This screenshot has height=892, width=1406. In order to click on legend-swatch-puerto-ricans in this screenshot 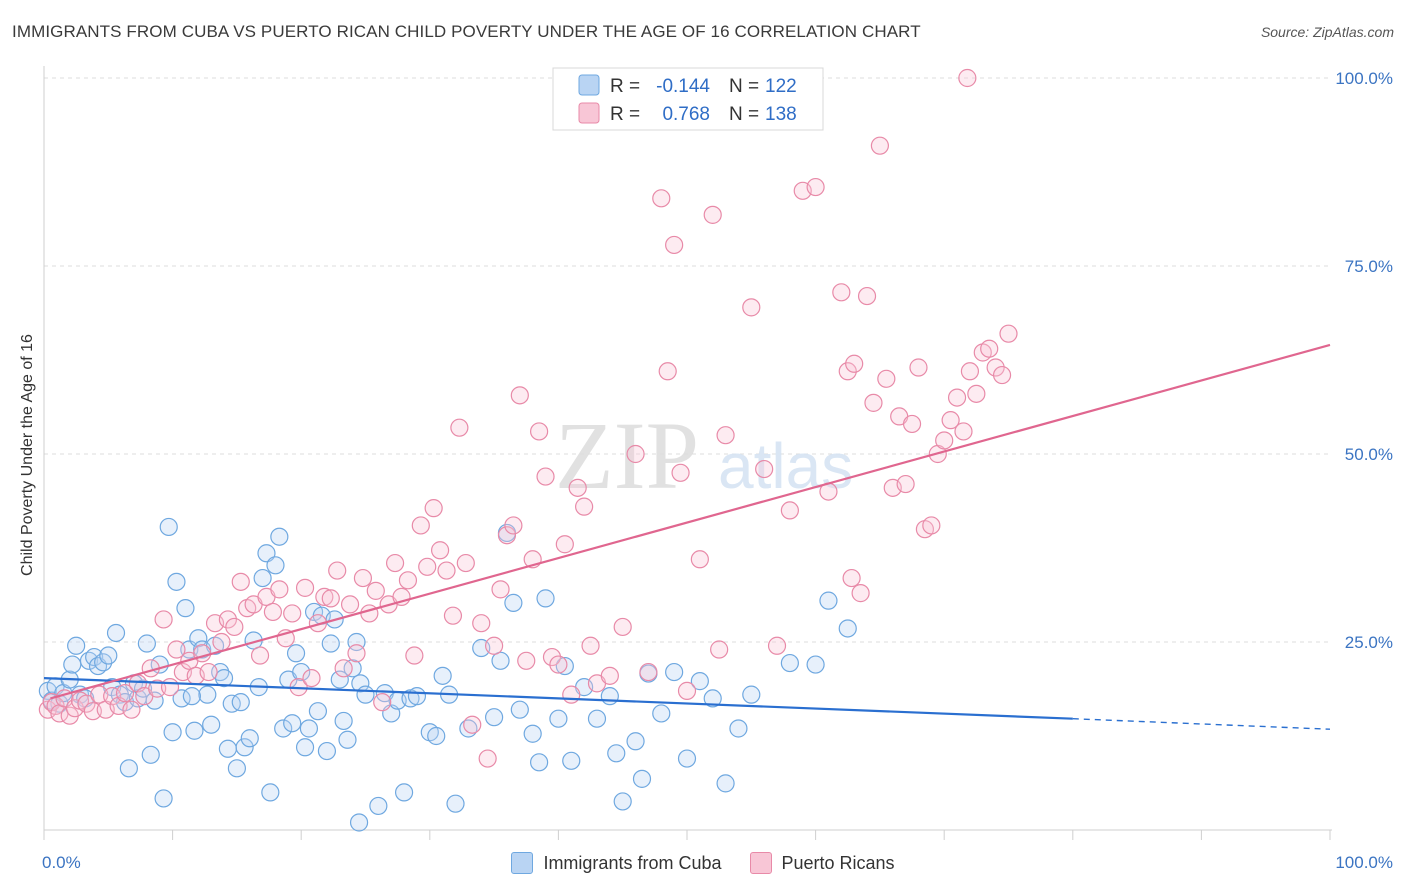, I will do `click(760, 863)`.